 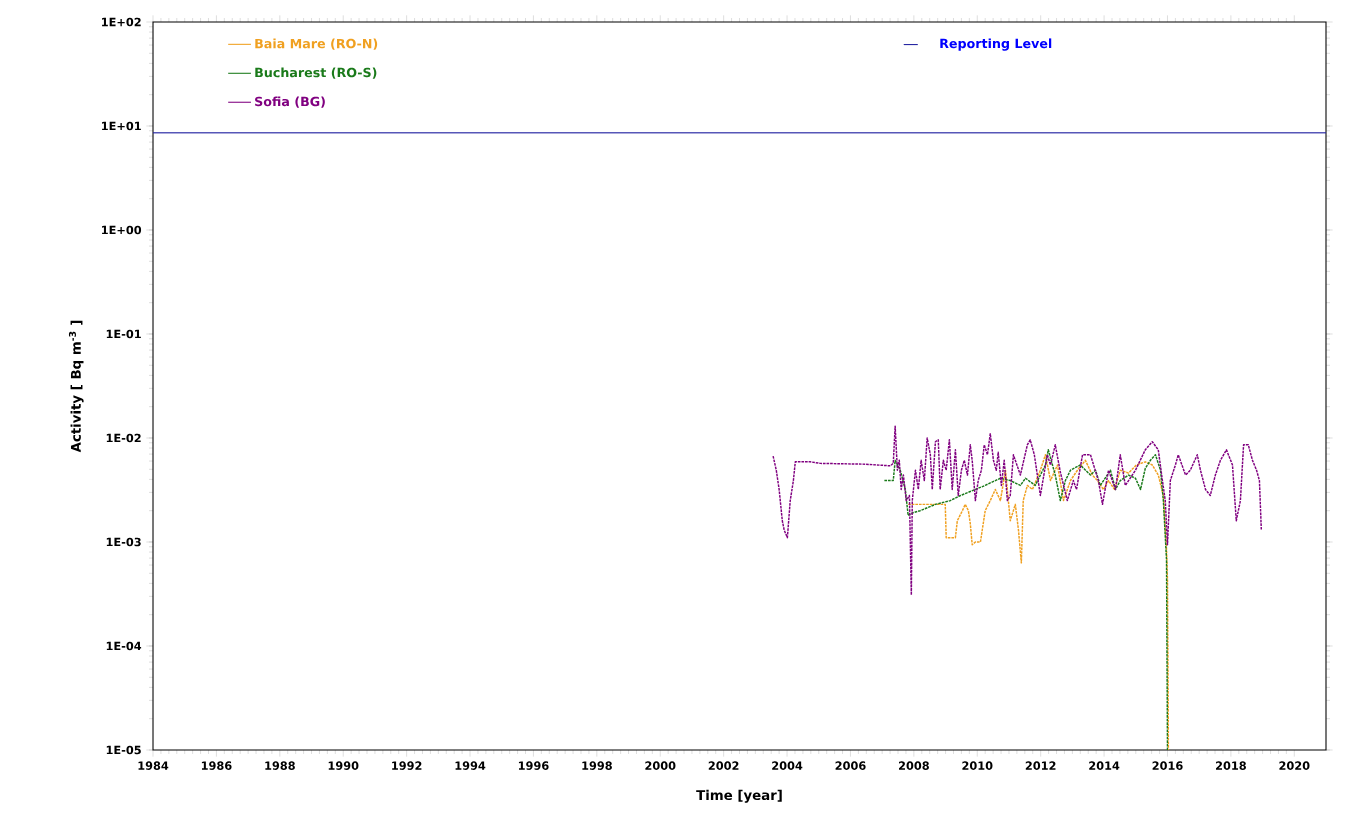 I want to click on x-tick-label: 2018, so click(x=1231, y=765).